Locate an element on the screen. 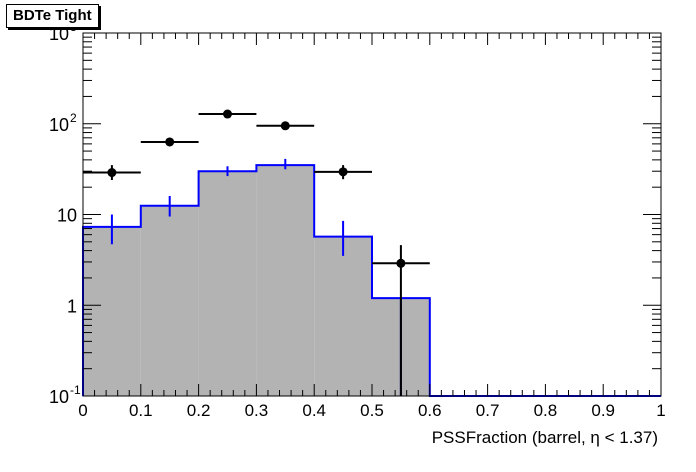 The height and width of the screenshot is (472, 696). chart-title: BDTe Tight is located at coordinates (52, 16).